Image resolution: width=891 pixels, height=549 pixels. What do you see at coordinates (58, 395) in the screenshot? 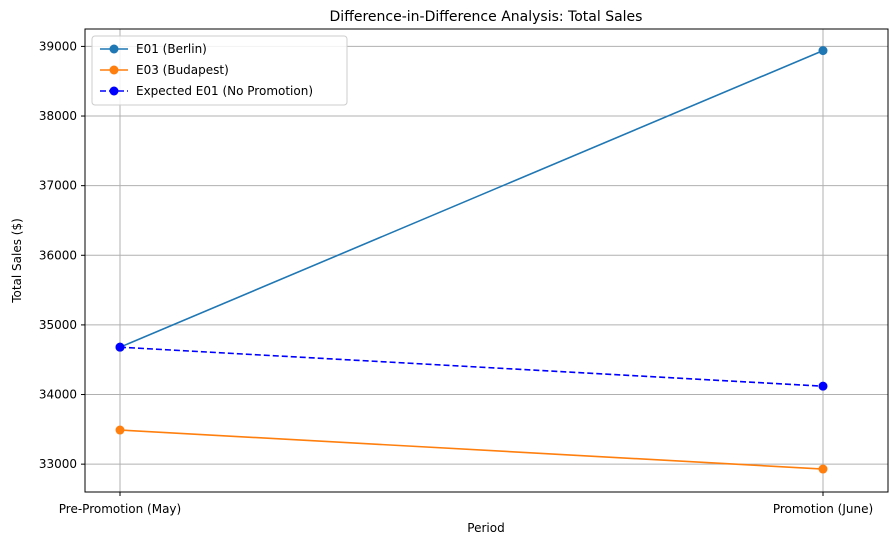
I see `y-tick-label: 34000` at bounding box center [58, 395].